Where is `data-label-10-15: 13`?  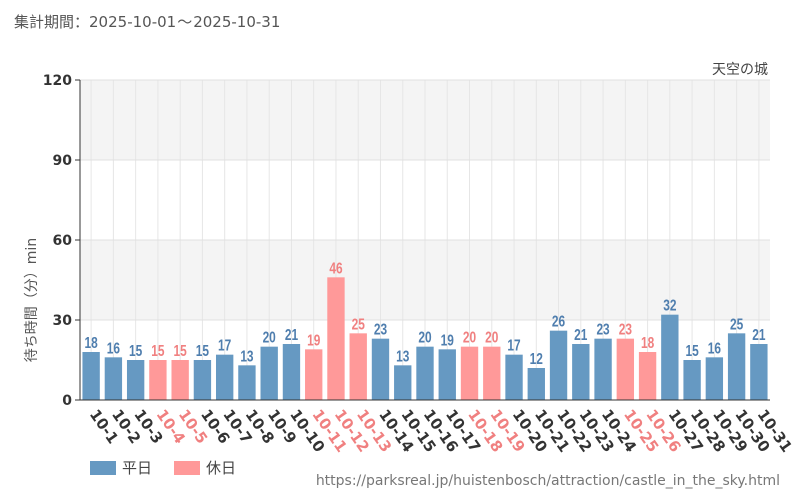 data-label-10-15: 13 is located at coordinates (403, 356).